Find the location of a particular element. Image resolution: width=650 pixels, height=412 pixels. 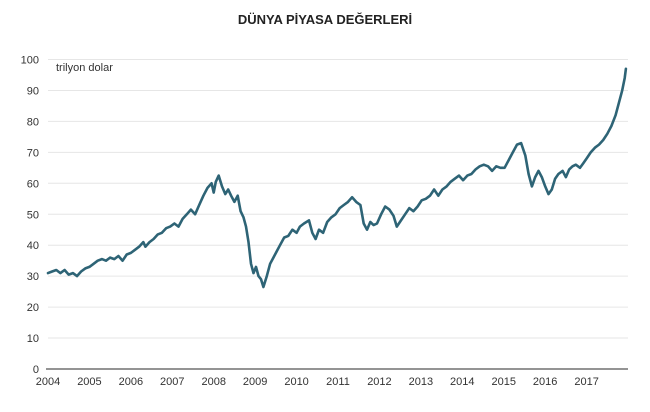

x-tick-label: 2006 is located at coordinates (131, 382).